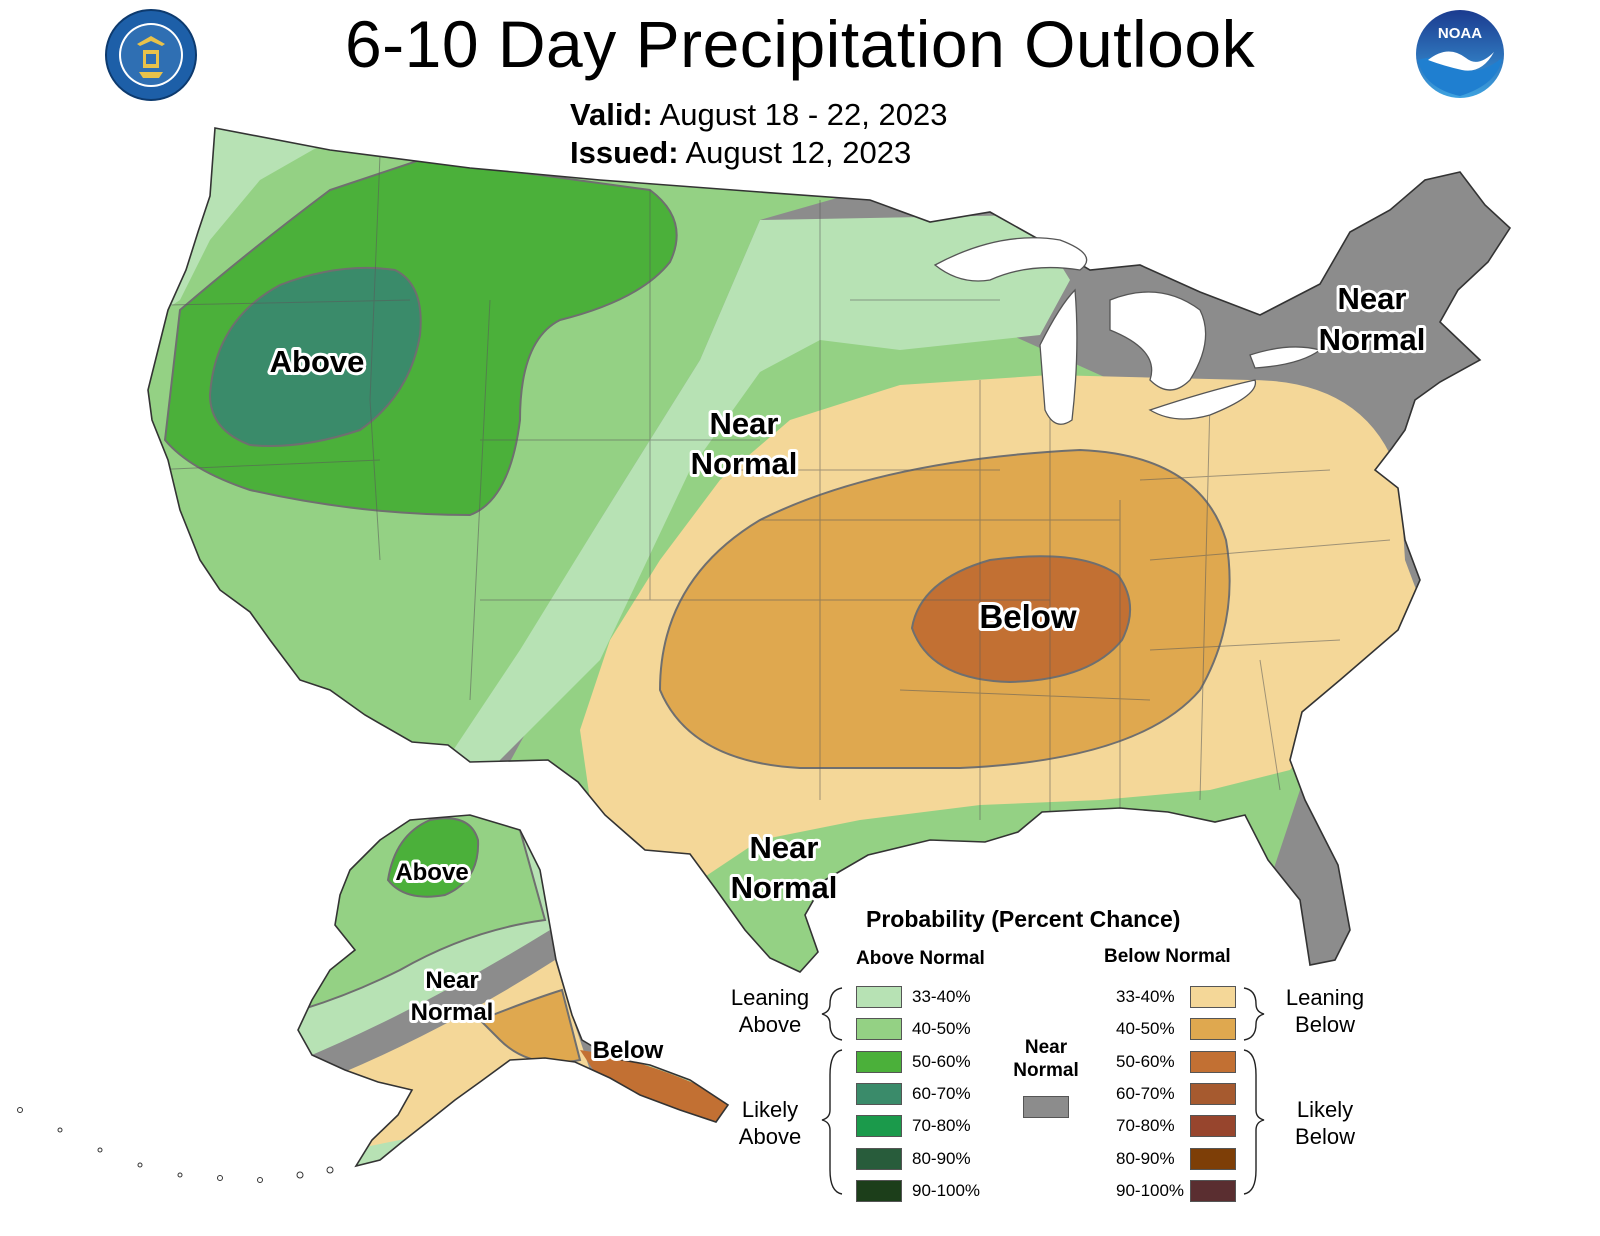 This screenshot has width=1600, height=1236. What do you see at coordinates (941, 1029) in the screenshot?
I see `above-label-2: 40-50%` at bounding box center [941, 1029].